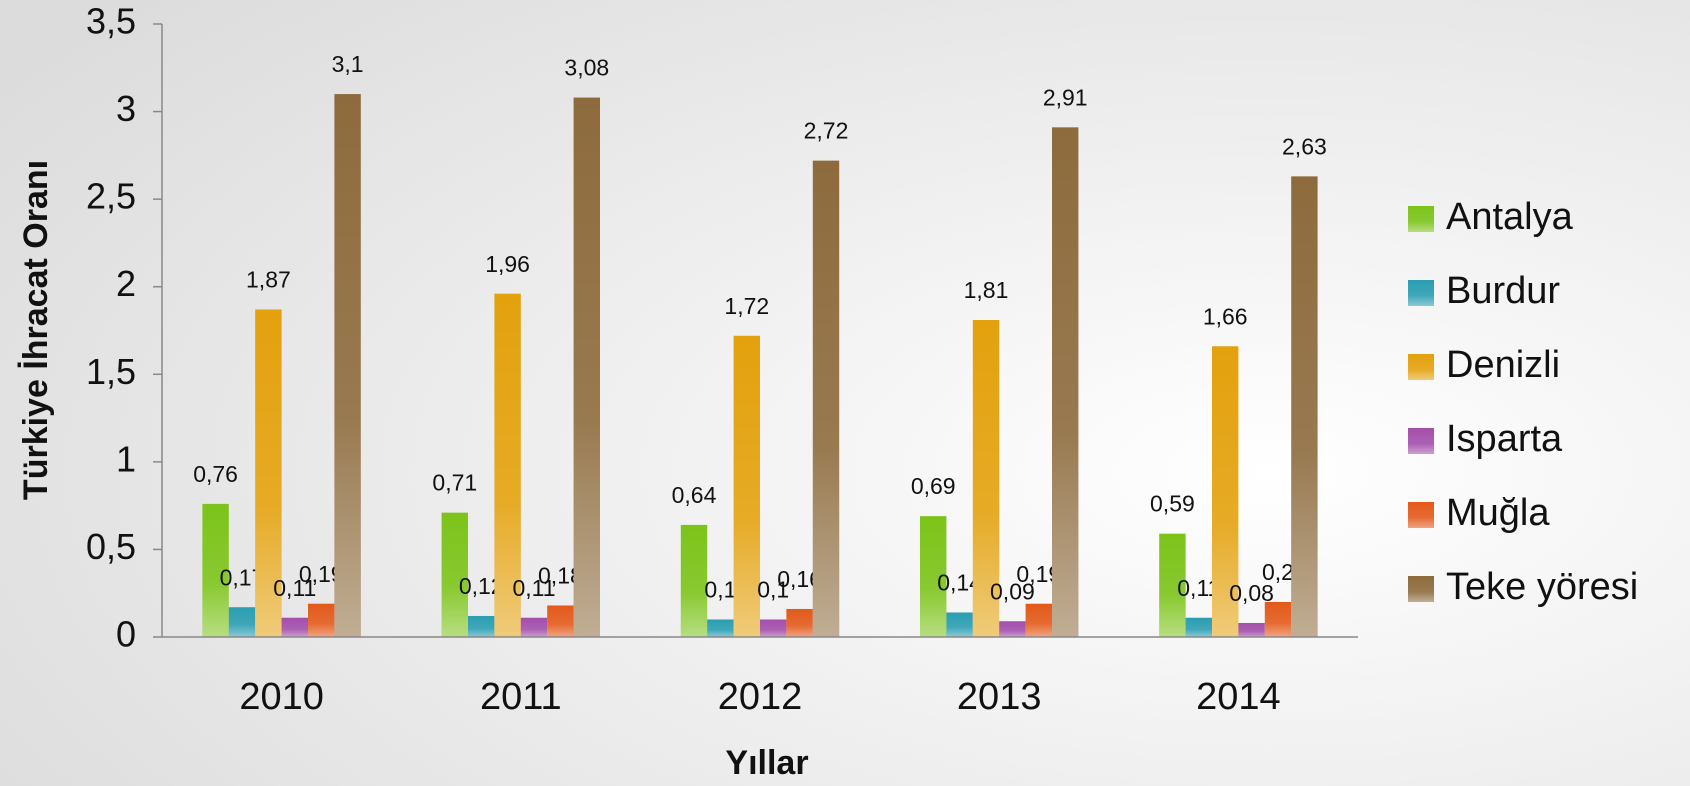 This screenshot has width=1690, height=786. Describe the element at coordinates (126, 283) in the screenshot. I see `y-tick-label: 2` at that location.